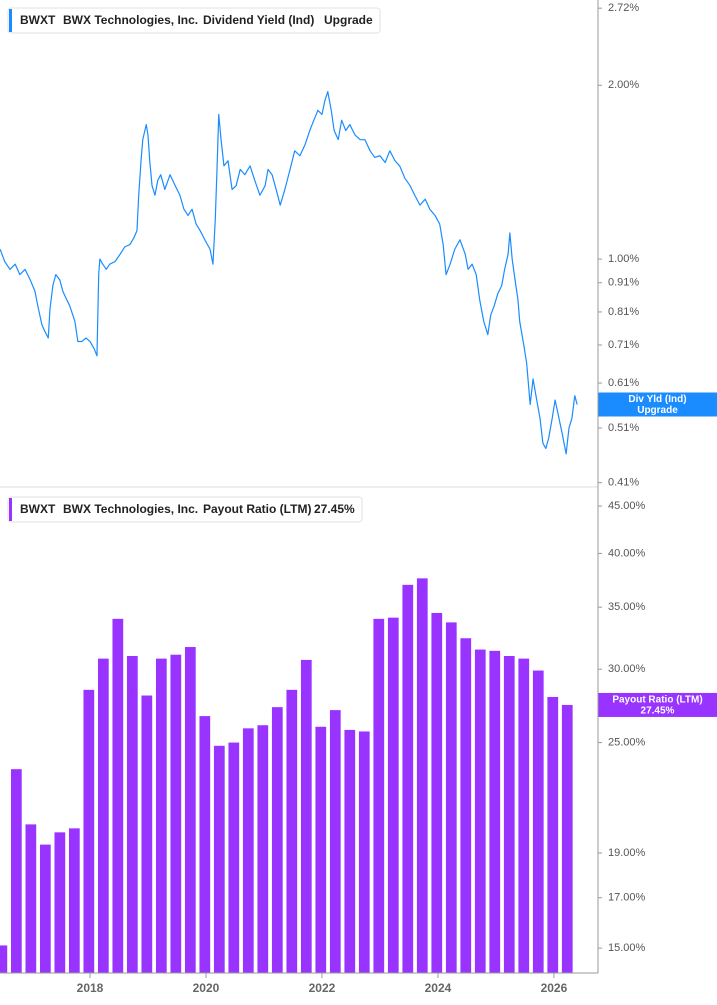  I want to click on tag-status: Upgrade, so click(657, 410).